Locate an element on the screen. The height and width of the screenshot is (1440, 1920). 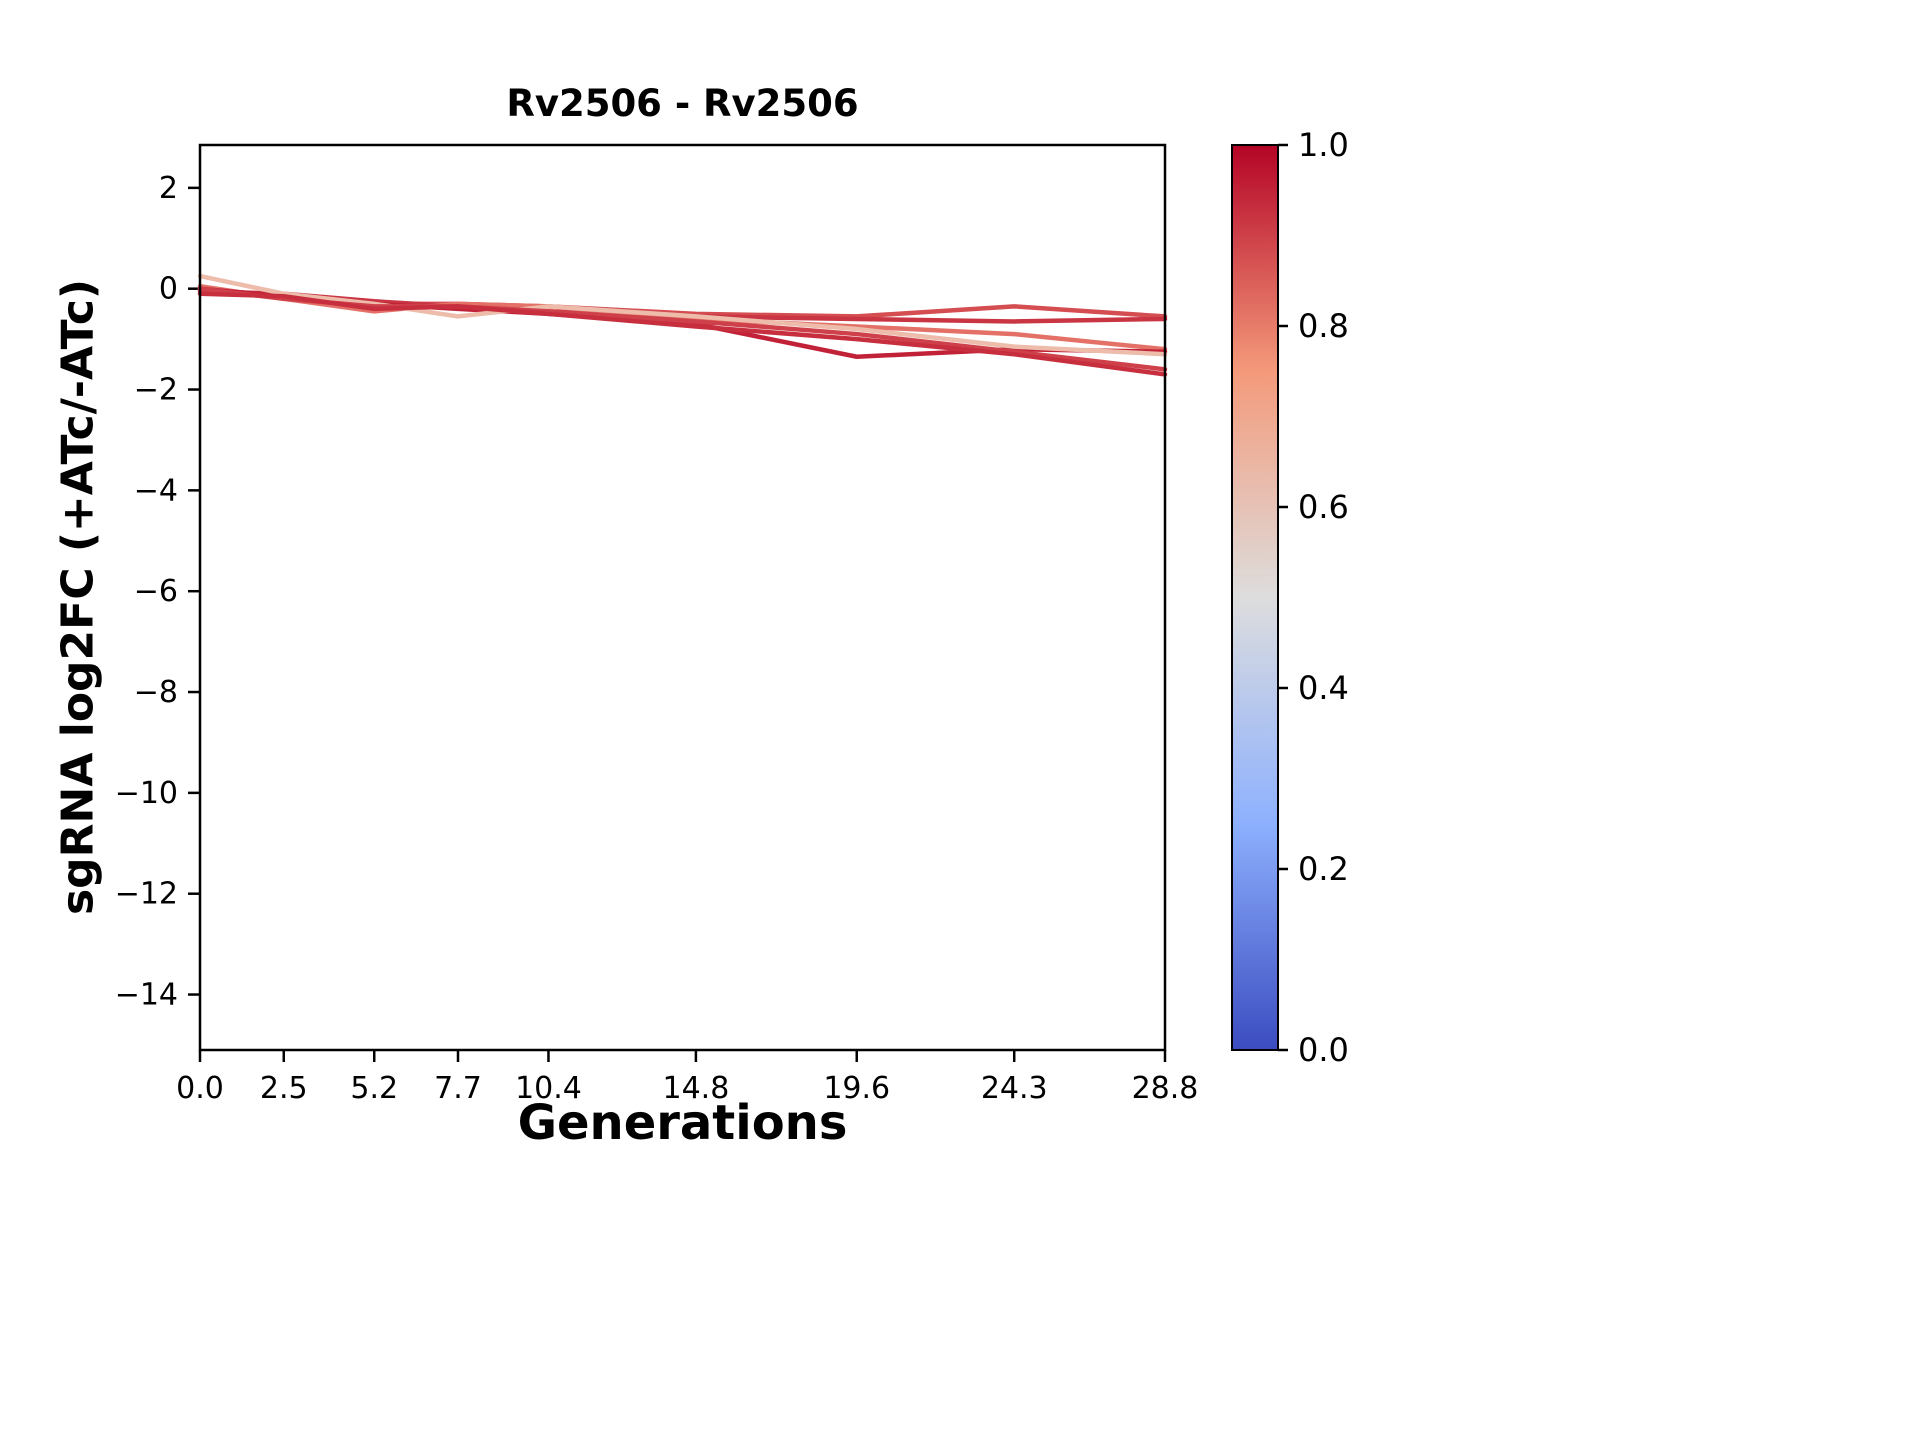
colorbar-tick-label: 0.8 is located at coordinates (1323, 326).